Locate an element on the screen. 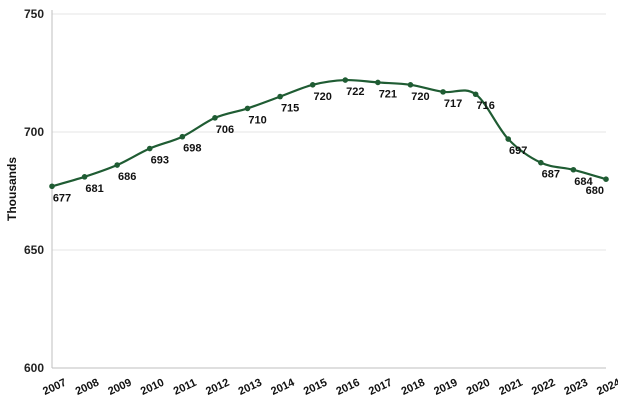 The width and height of the screenshot is (618, 405). x-tick-label: 2023 is located at coordinates (576, 387).